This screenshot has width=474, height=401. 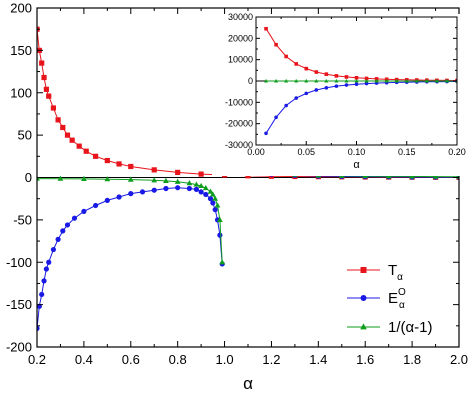 What do you see at coordinates (363, 298) in the screenshot?
I see `legend-E-marker` at bounding box center [363, 298].